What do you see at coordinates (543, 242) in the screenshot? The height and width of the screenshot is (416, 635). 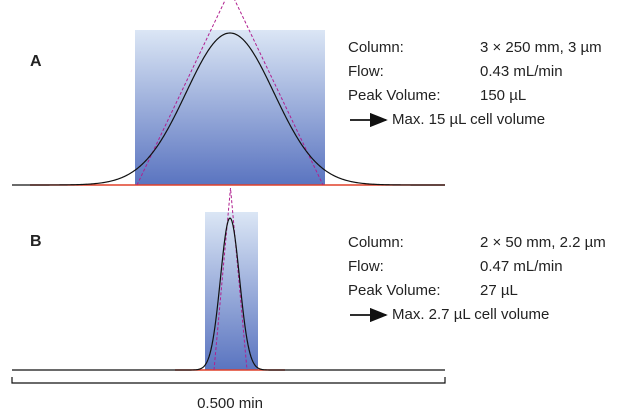 I see `spec-value: 2 × 50 mm, 2.2 µm` at bounding box center [543, 242].